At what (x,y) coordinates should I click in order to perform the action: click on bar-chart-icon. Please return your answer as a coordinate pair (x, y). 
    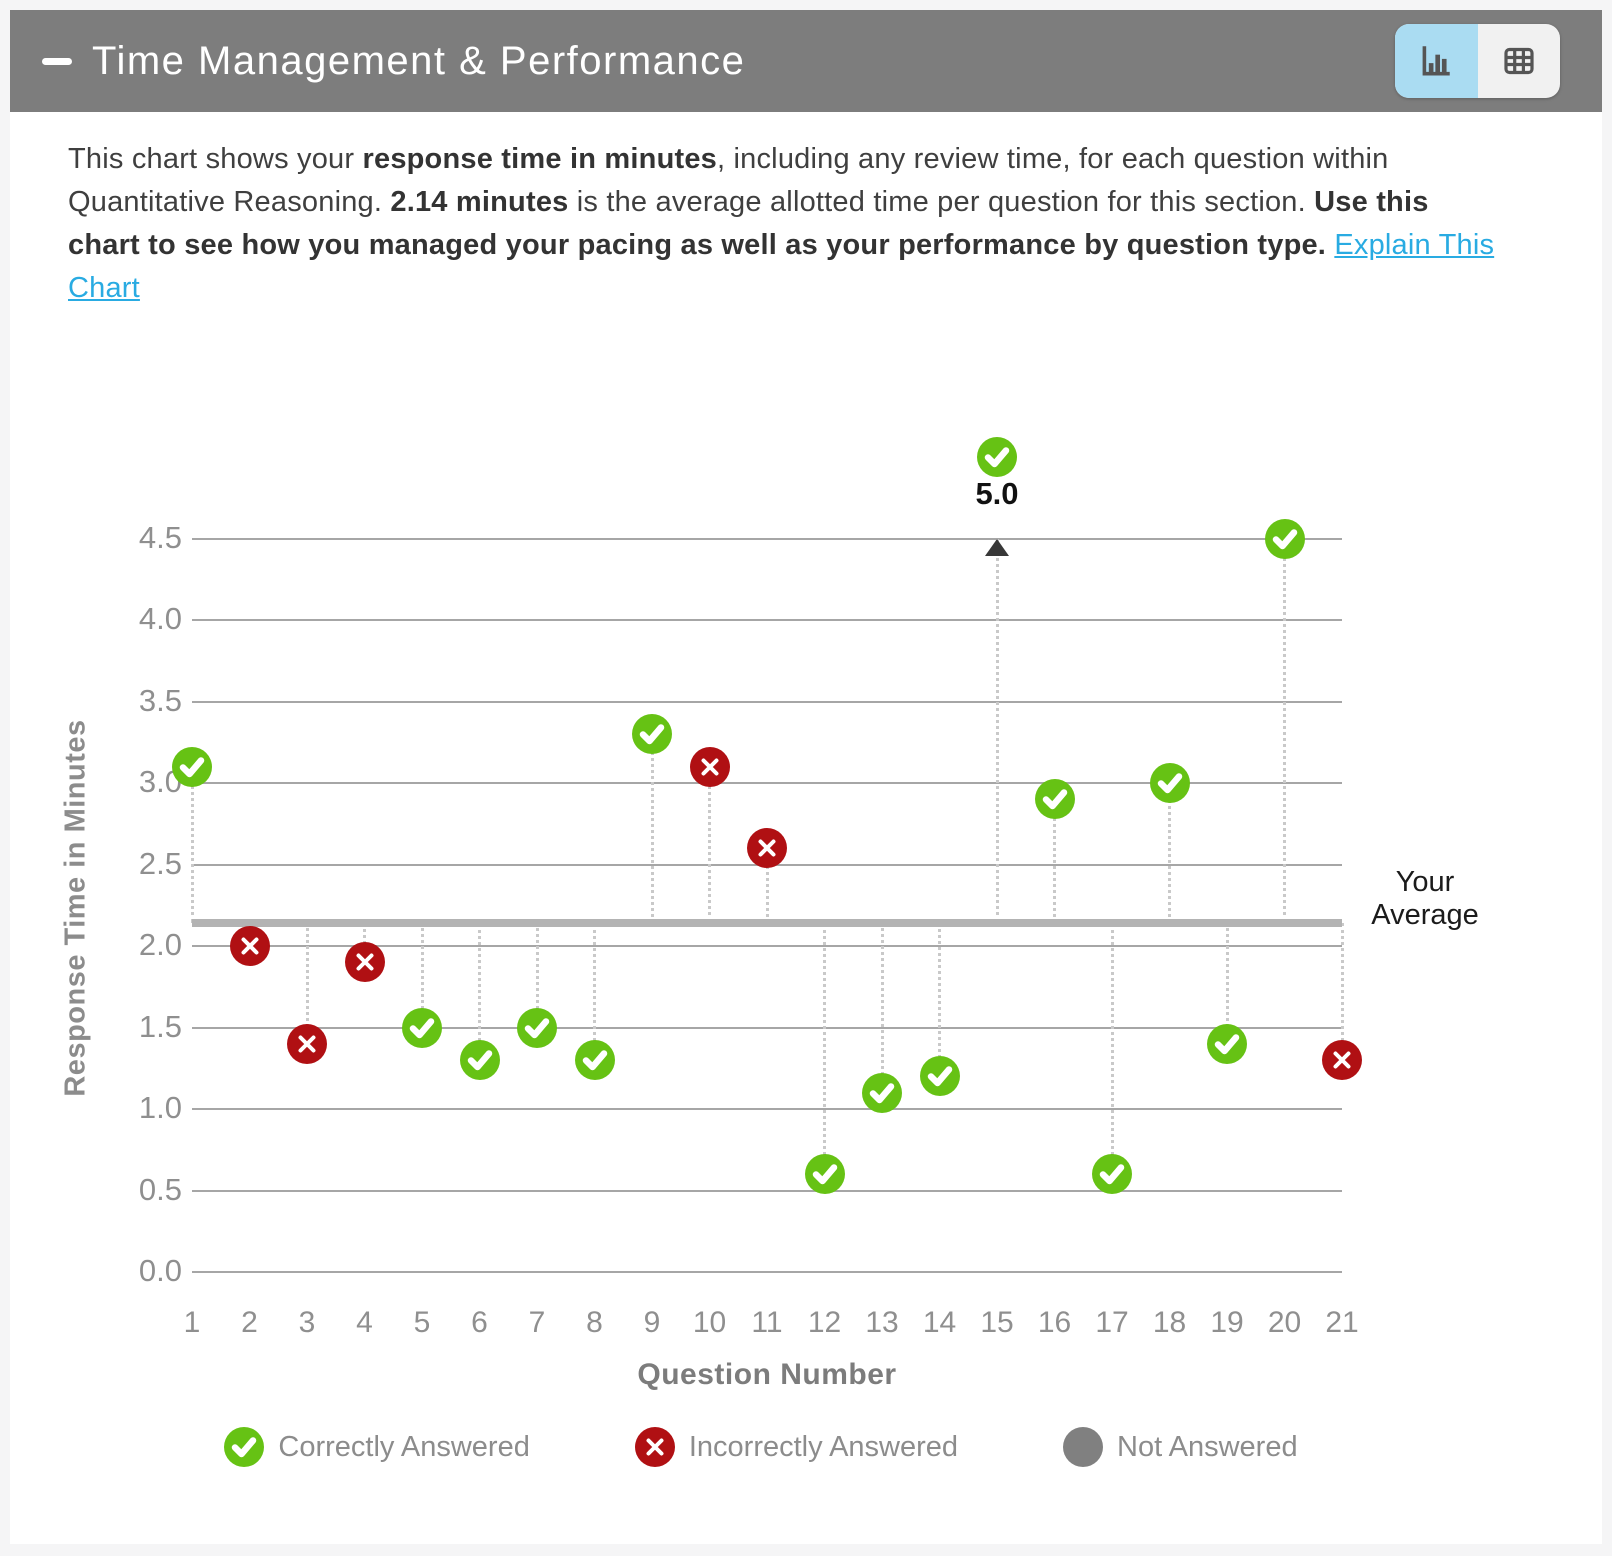
    Looking at the image, I should click on (1436, 61).